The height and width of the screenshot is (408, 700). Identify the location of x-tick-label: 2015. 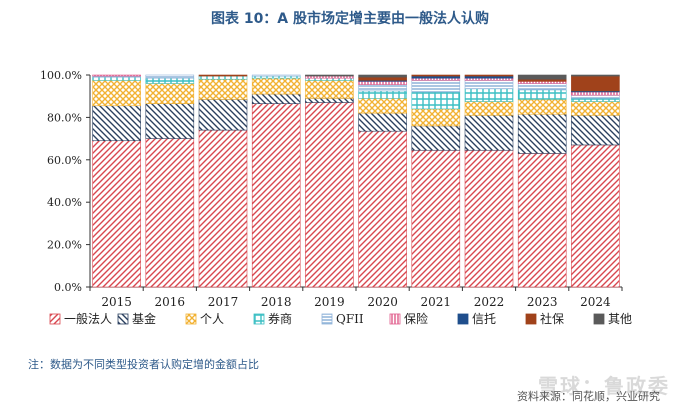
(116, 302).